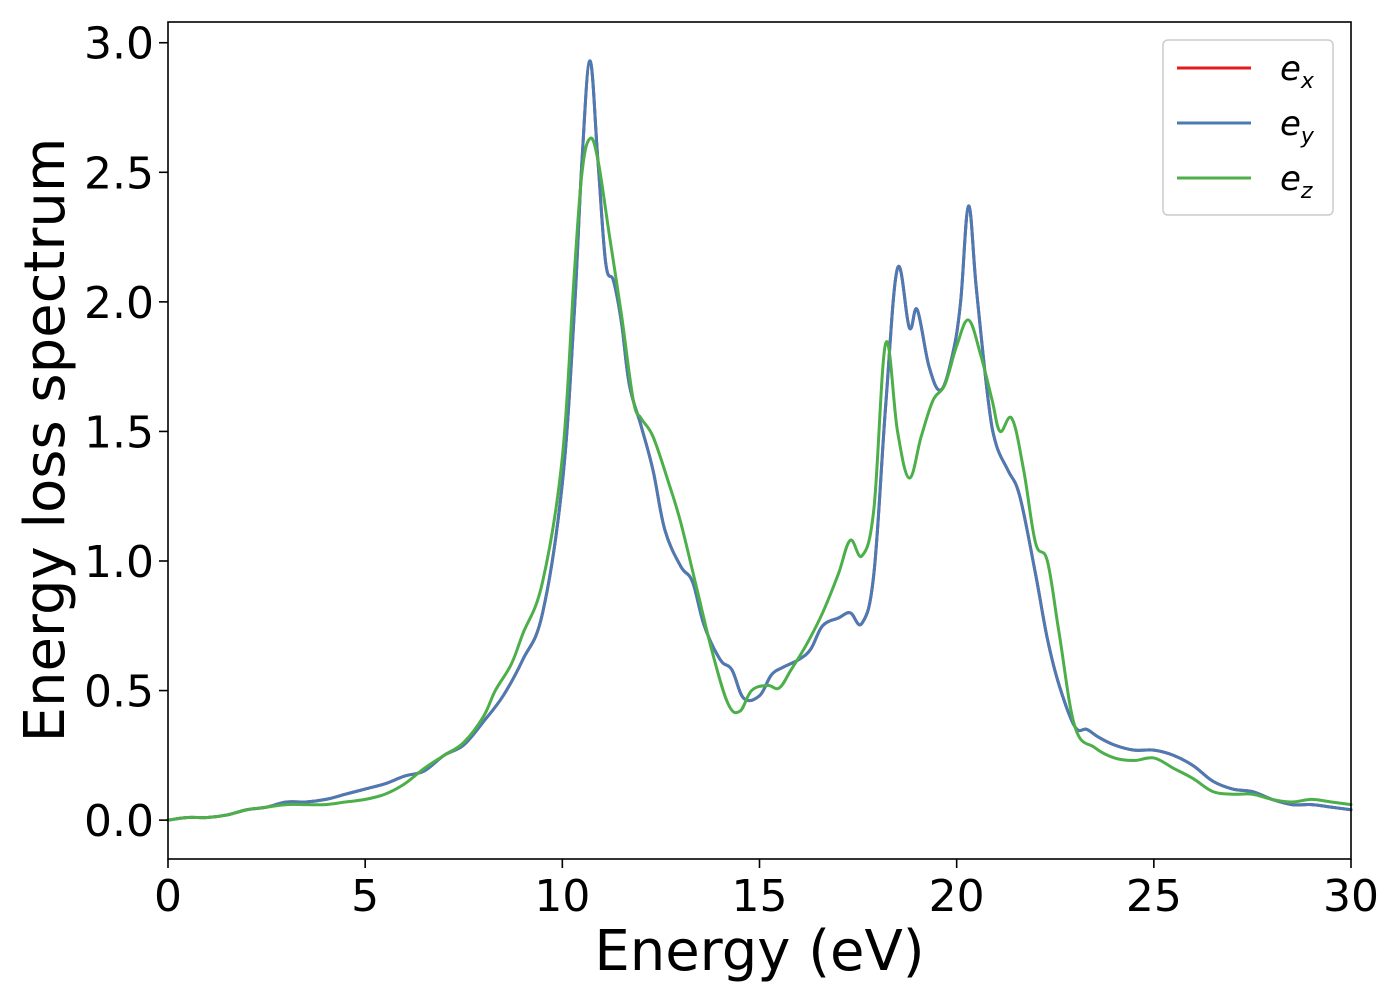 This screenshot has height=1000, width=1400. I want to click on y-axis-ticks: 0.0 0.5 1.0 1.5 2.0 2.5 3.0, so click(126, 433).